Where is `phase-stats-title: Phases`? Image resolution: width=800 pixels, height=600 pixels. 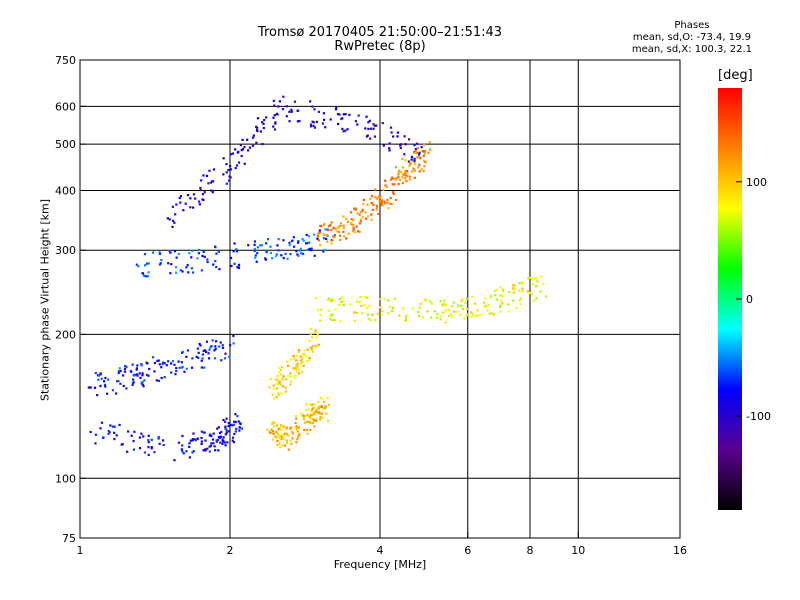
phase-stats-title: Phases is located at coordinates (692, 25).